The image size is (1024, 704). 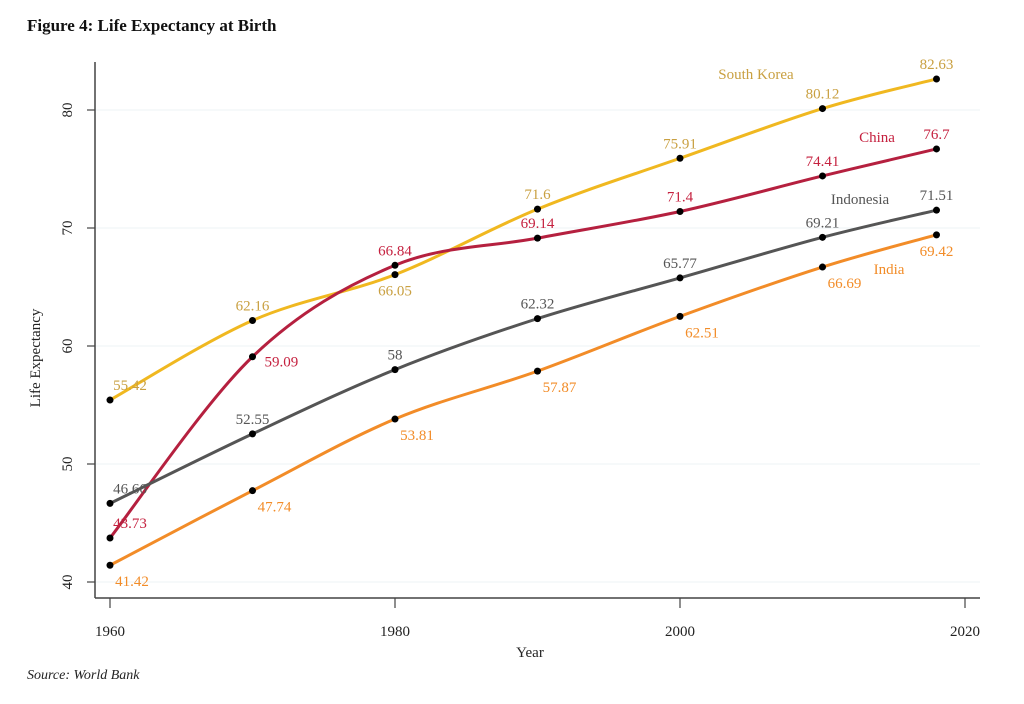 I want to click on data-label-indonesia: 62.32, so click(x=538, y=305).